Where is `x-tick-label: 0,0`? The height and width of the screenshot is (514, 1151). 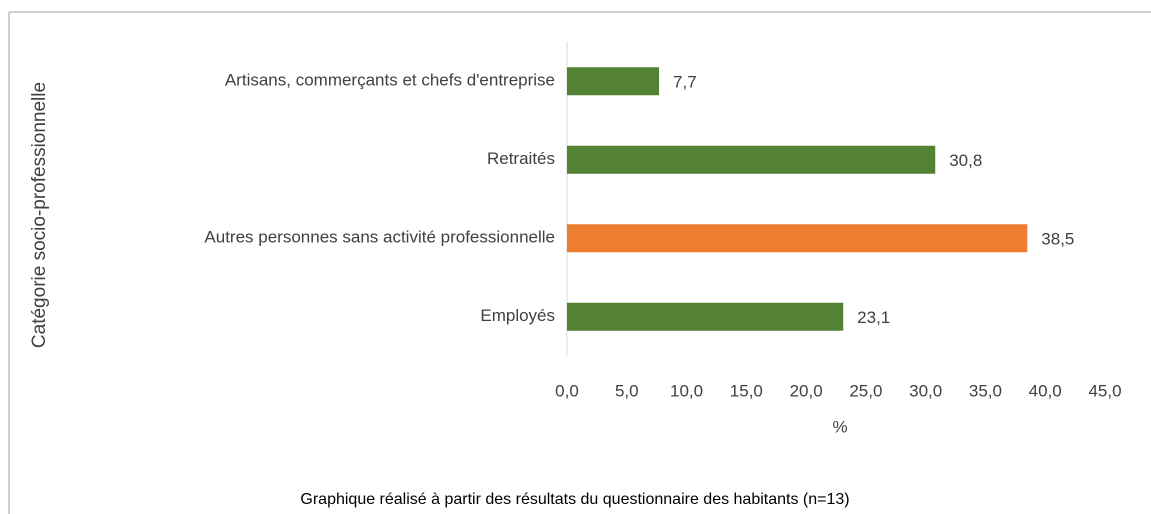
x-tick-label: 0,0 is located at coordinates (567, 390).